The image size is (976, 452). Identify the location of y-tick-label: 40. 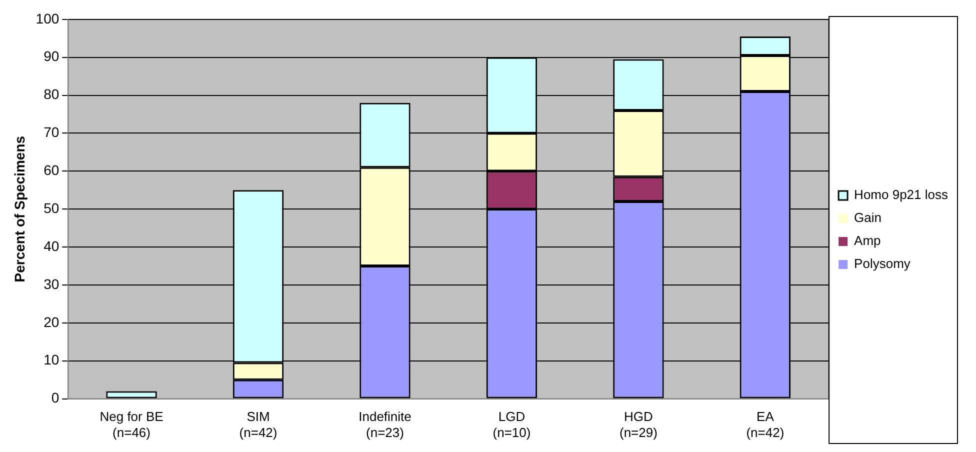
(52, 246).